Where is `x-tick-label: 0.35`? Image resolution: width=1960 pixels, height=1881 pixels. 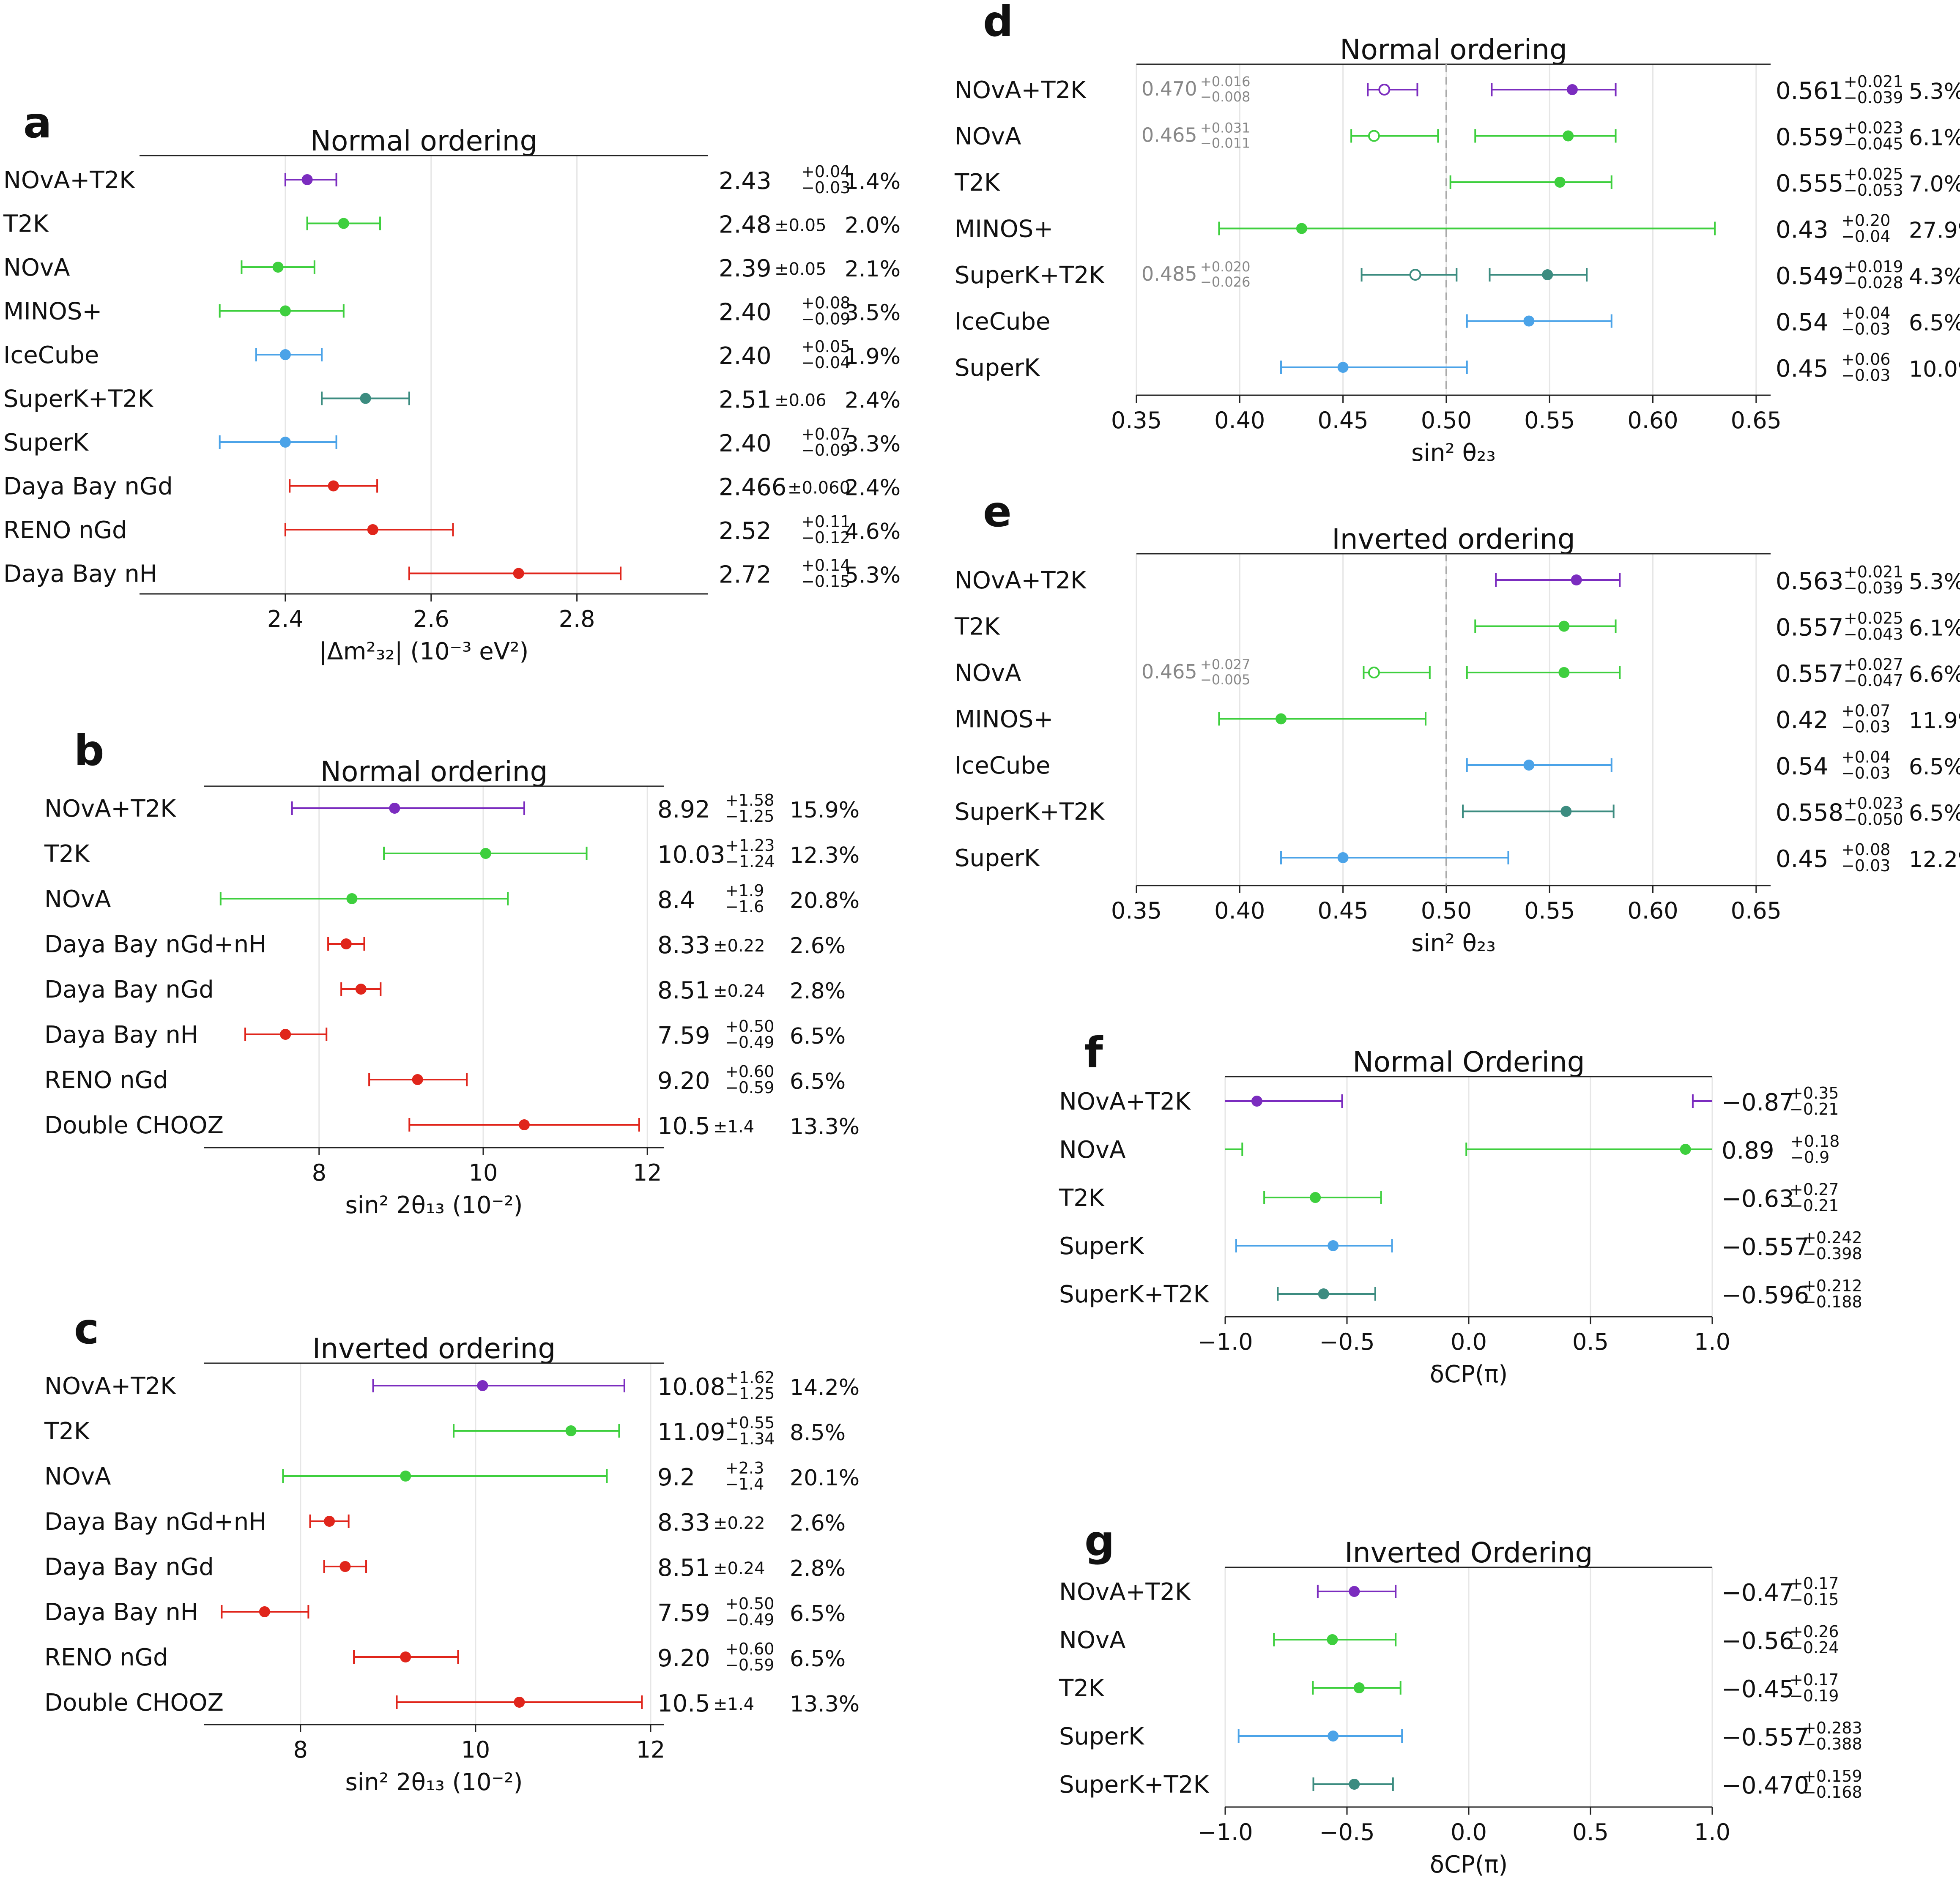
x-tick-label: 0.35 is located at coordinates (1136, 911).